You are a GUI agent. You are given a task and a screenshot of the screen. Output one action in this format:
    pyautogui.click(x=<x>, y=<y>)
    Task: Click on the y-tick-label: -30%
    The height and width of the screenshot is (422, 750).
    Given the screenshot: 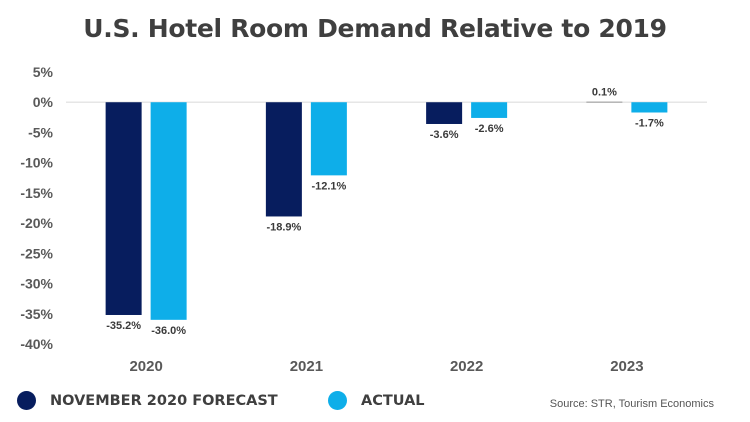 What is the action you would take?
    pyautogui.click(x=36, y=284)
    